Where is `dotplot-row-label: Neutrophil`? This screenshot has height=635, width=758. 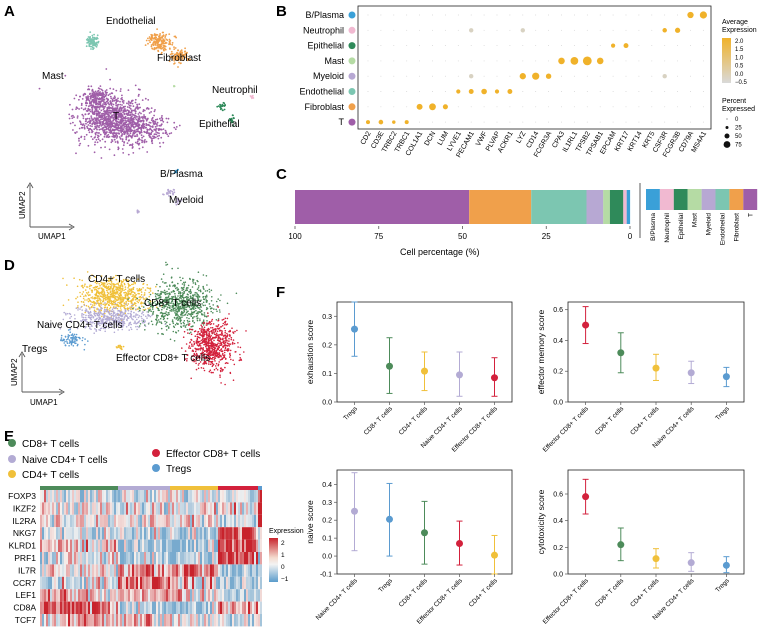
dotplot-row-label: Neutrophil is located at coordinates (323, 30).